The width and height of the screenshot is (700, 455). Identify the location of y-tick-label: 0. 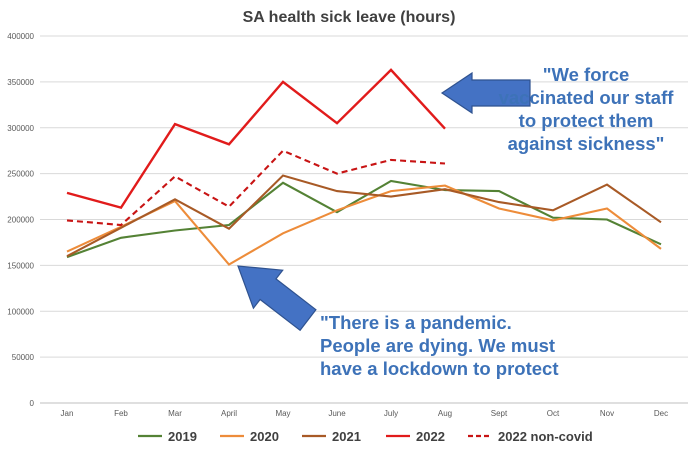
(32, 403).